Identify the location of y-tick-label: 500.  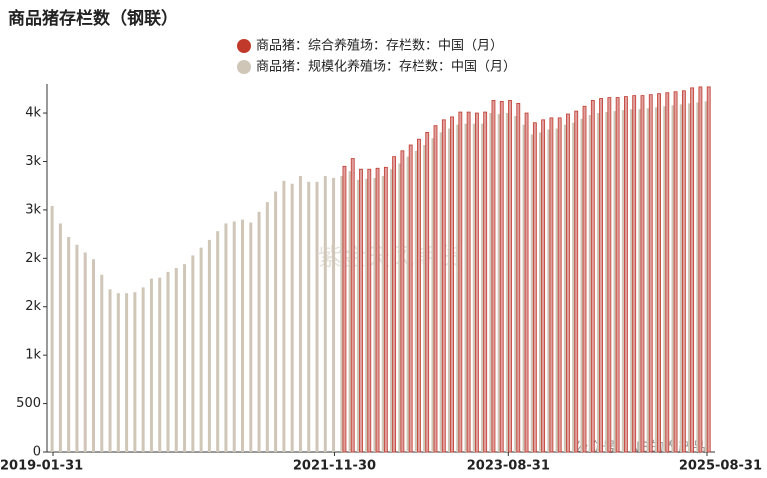
(28, 403).